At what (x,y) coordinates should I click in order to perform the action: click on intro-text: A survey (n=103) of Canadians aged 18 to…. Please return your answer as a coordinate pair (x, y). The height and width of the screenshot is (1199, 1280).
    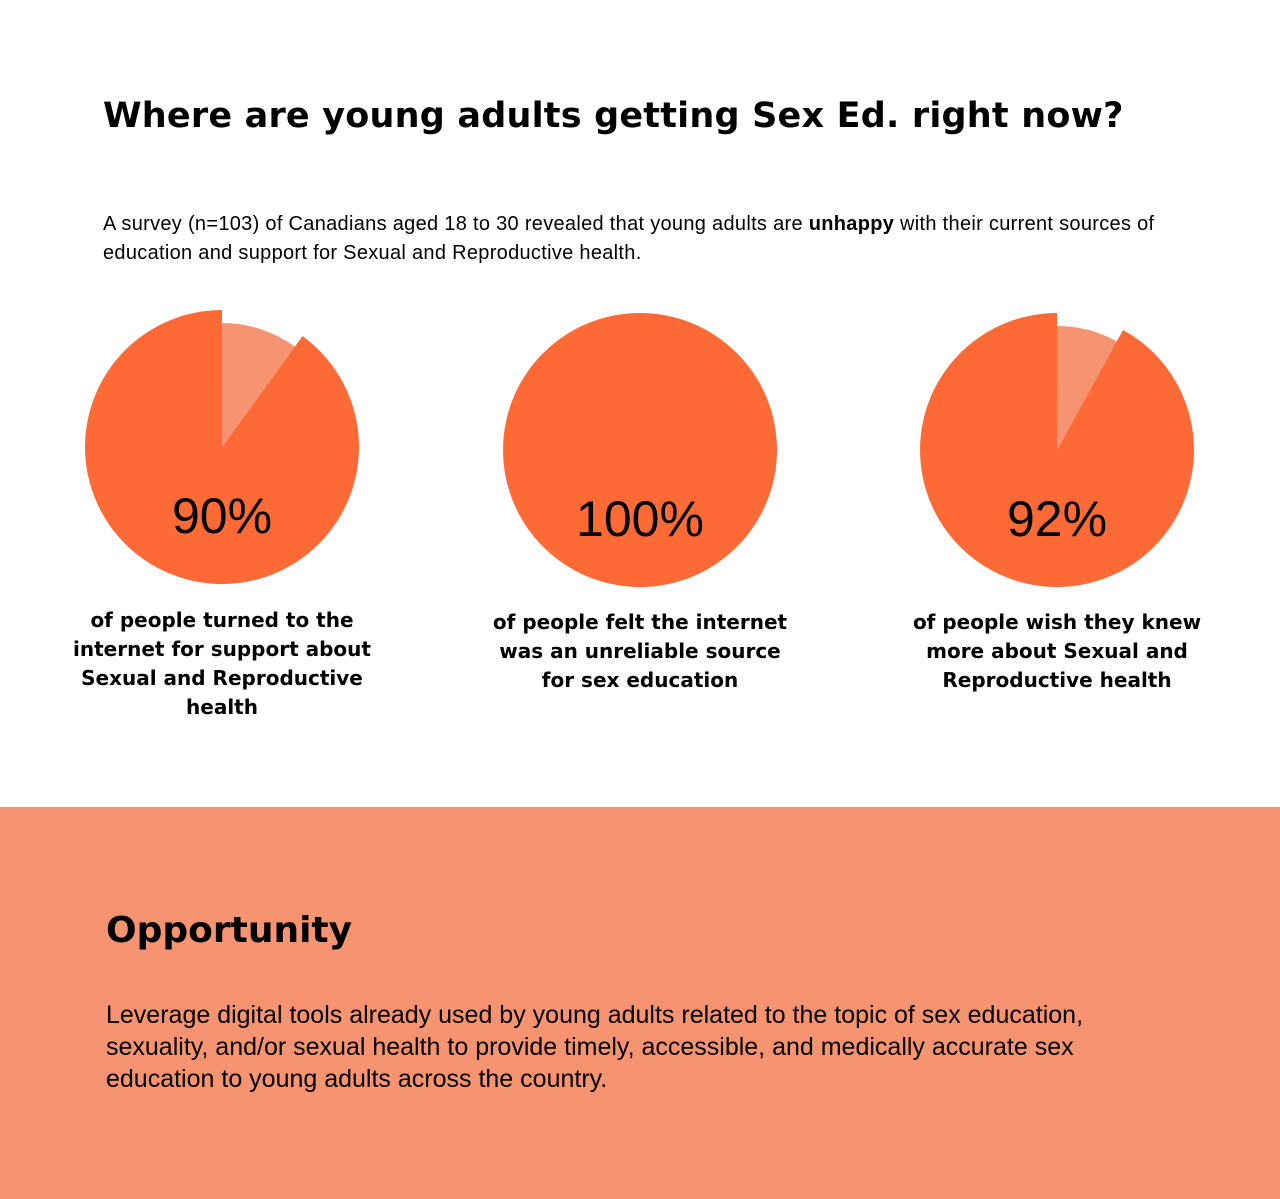
    Looking at the image, I should click on (653, 239).